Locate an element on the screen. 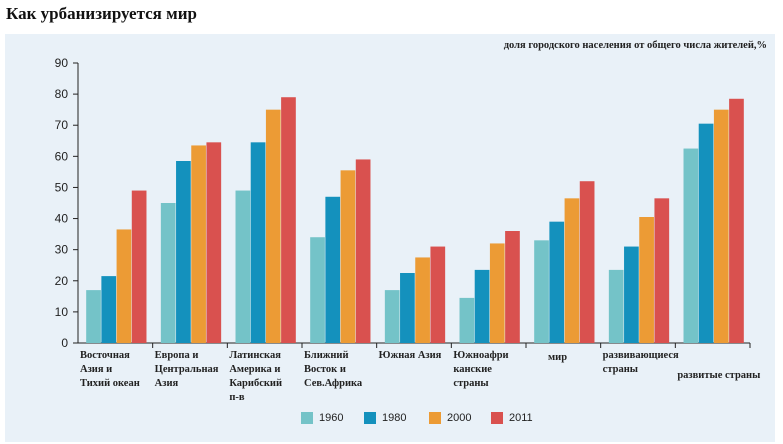  legend-label-1960: 1960 is located at coordinates (331, 418).